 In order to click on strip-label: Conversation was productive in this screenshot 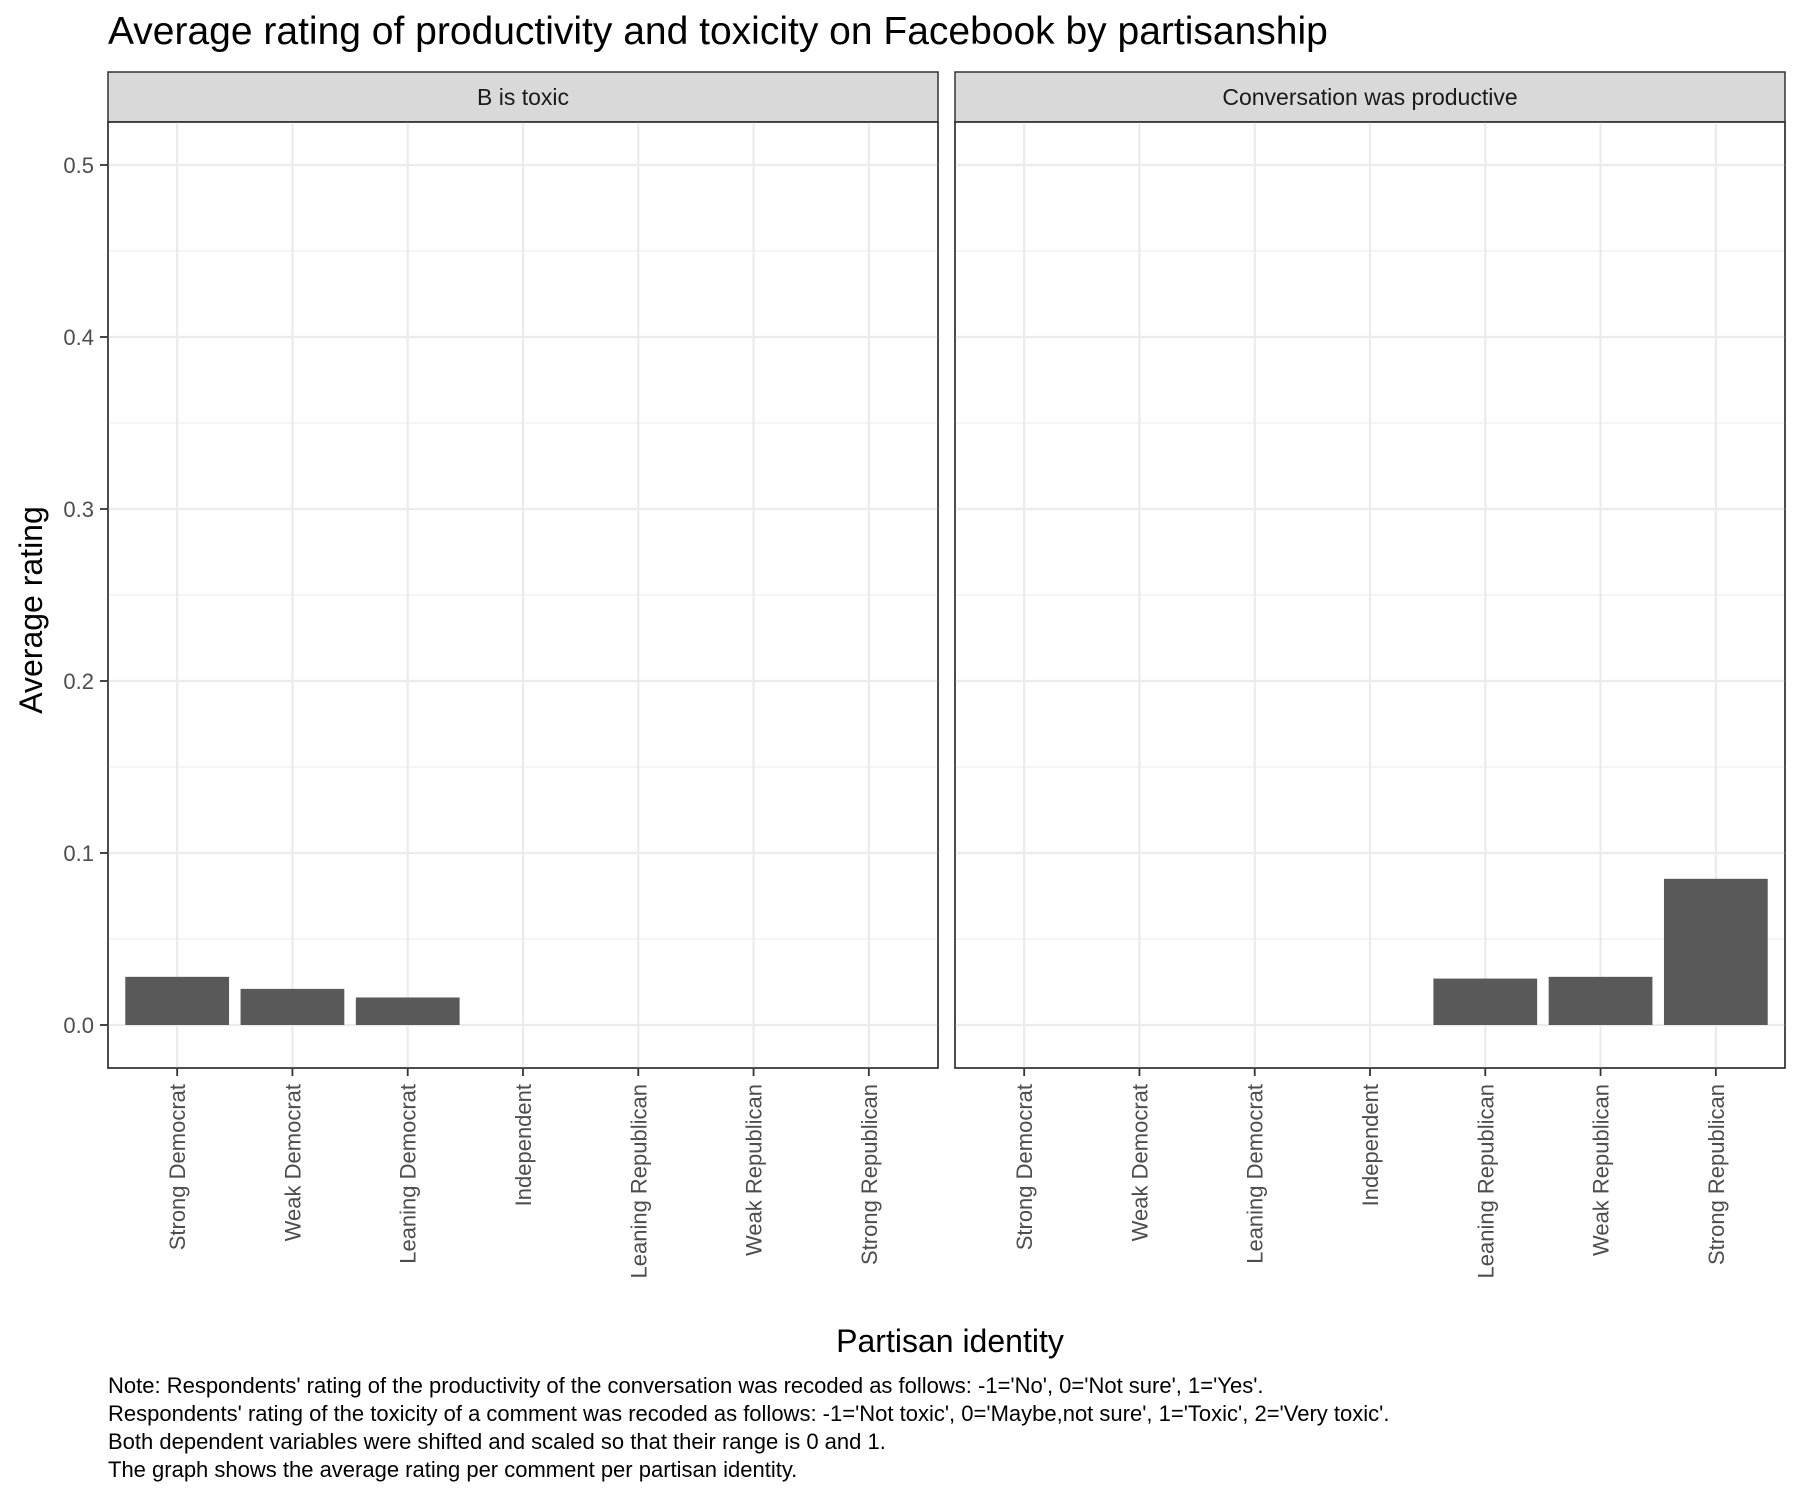, I will do `click(1369, 97)`.